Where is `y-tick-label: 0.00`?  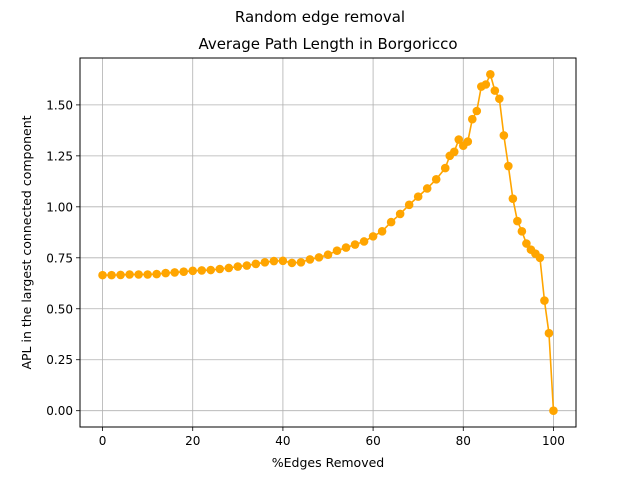 y-tick-label: 0.00 is located at coordinates (59, 411).